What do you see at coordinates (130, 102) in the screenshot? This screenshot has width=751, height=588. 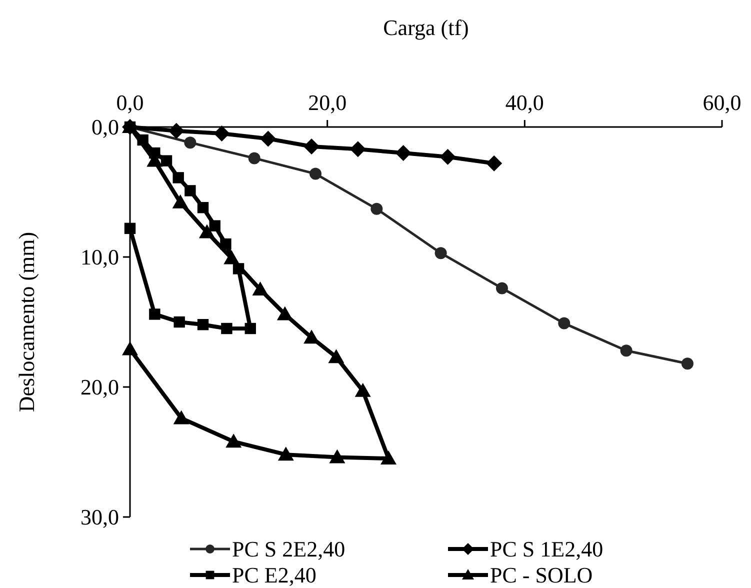 I see `x-tick-label: 0,0` at bounding box center [130, 102].